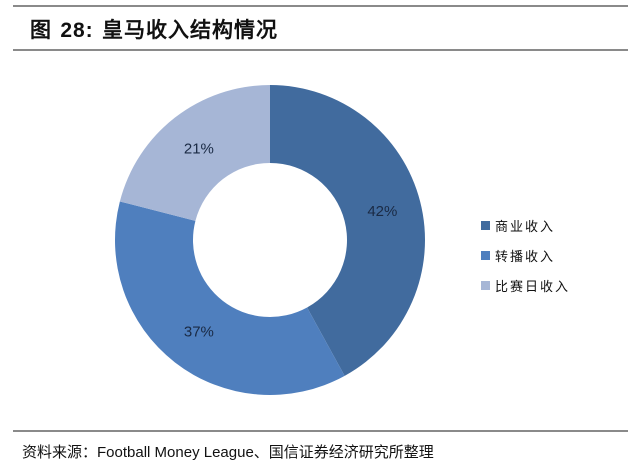 This screenshot has height=472, width=640. I want to click on legend: 商业收入 转播收入 比赛日收入, so click(525, 255).